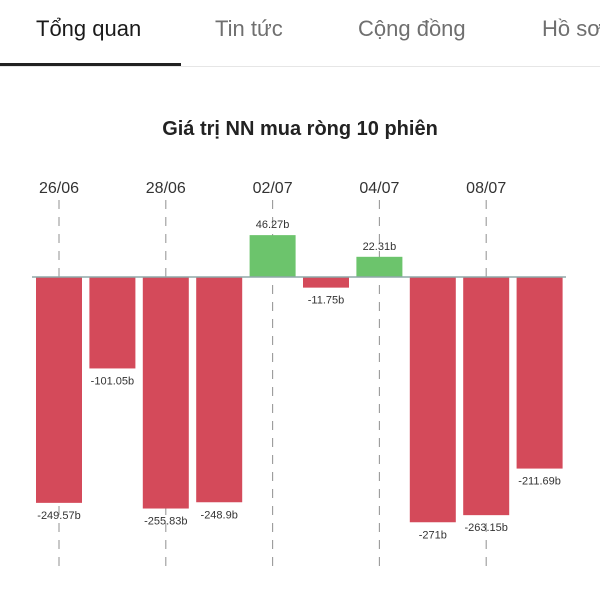 This screenshot has height=600, width=600. Describe the element at coordinates (300, 34) in the screenshot. I see `tab-bar: Tổng quan Tin tức Cộng đồng Hồ sơ` at that location.